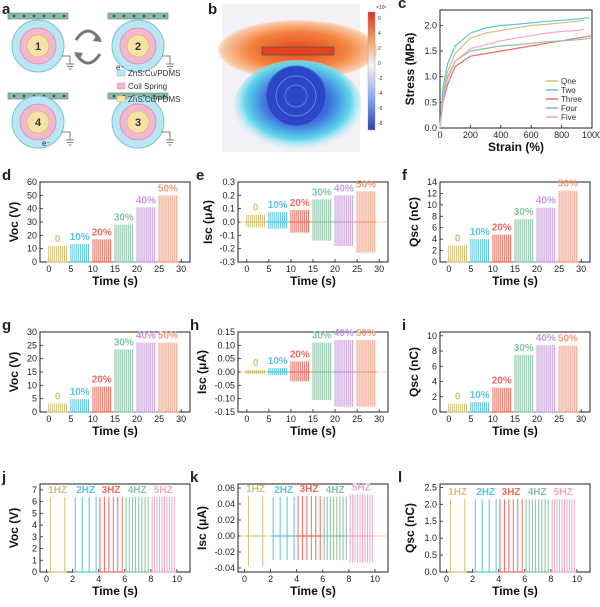 The width and height of the screenshot is (600, 607). What do you see at coordinates (511, 492) in the screenshot?
I see `segment-label: 3HZ` at bounding box center [511, 492].